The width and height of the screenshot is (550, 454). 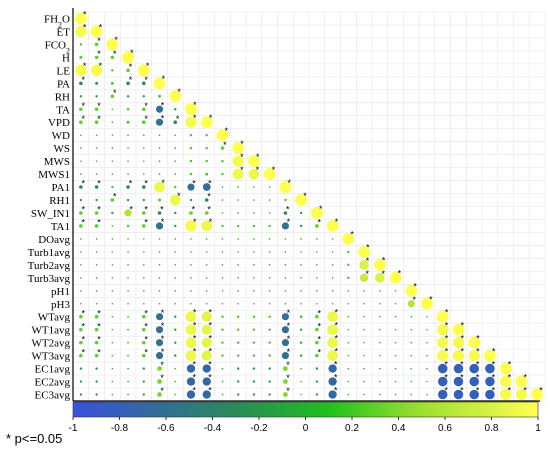 I want to click on row-label: WT2avg, so click(x=51, y=344).